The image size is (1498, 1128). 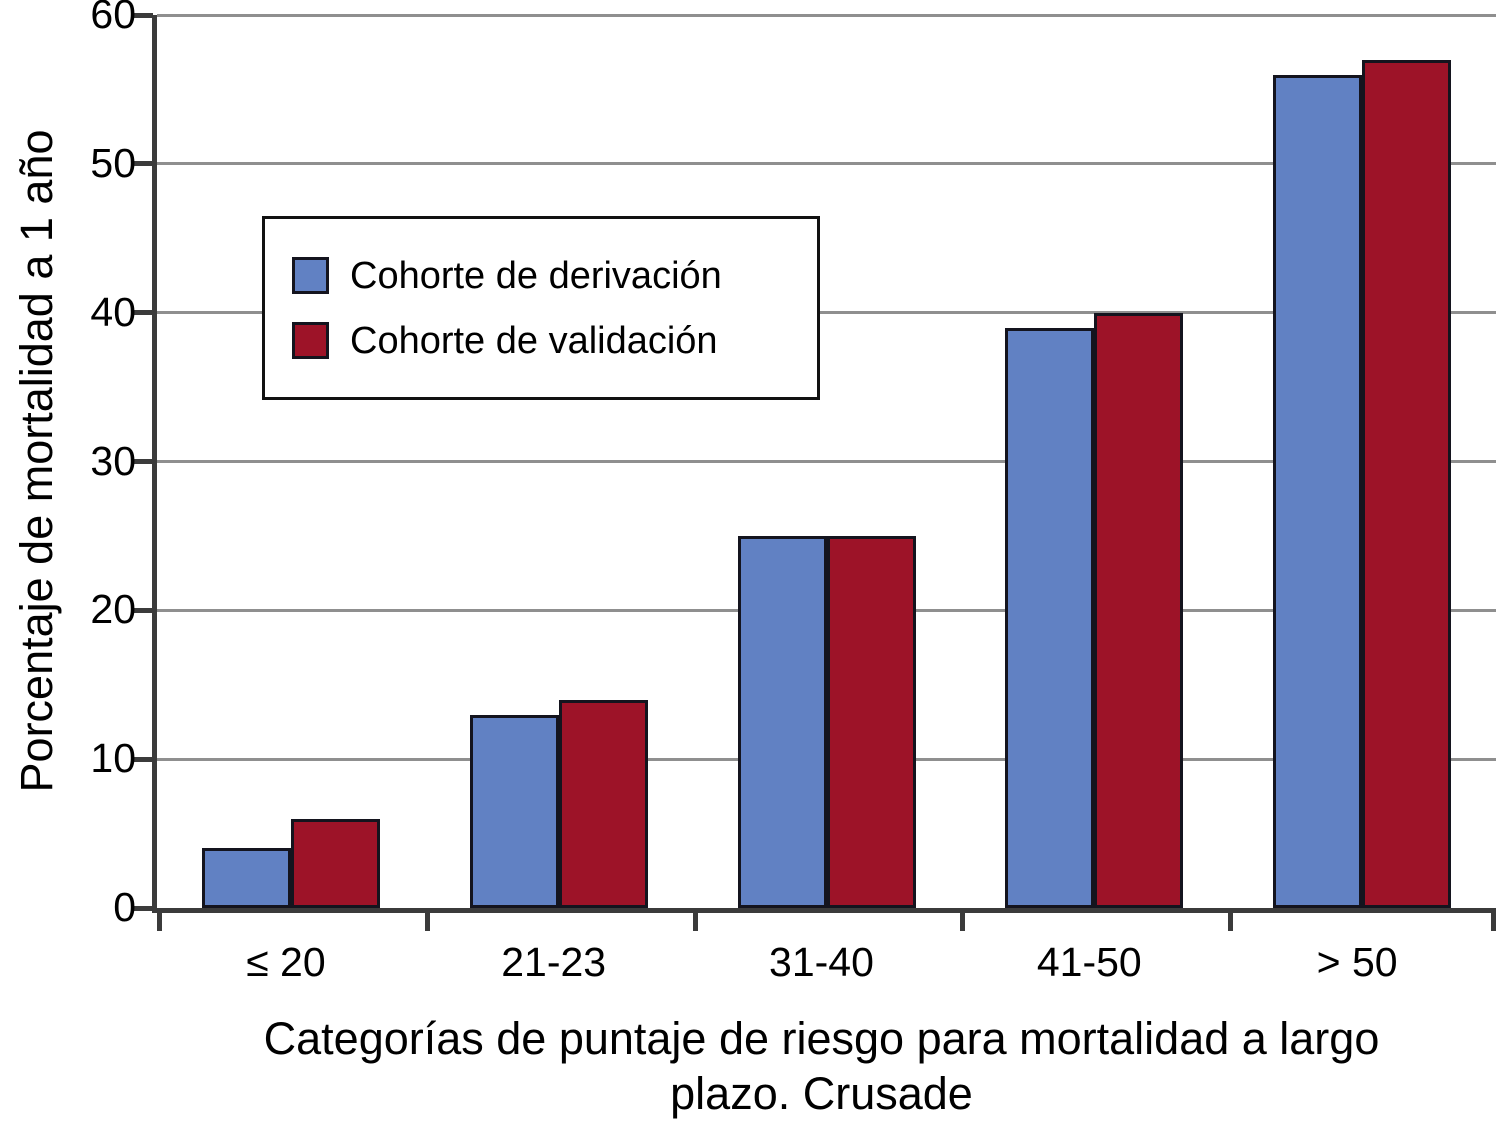 What do you see at coordinates (113, 162) in the screenshot?
I see `y-tick-label: 50` at bounding box center [113, 162].